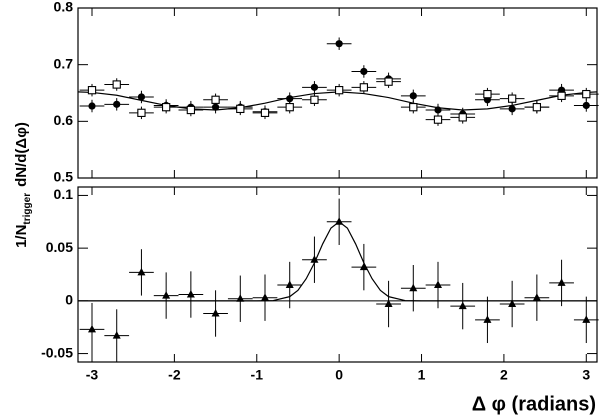 The height and width of the screenshot is (420, 600). I want to click on y-tick-label: 0.6, so click(64, 120).